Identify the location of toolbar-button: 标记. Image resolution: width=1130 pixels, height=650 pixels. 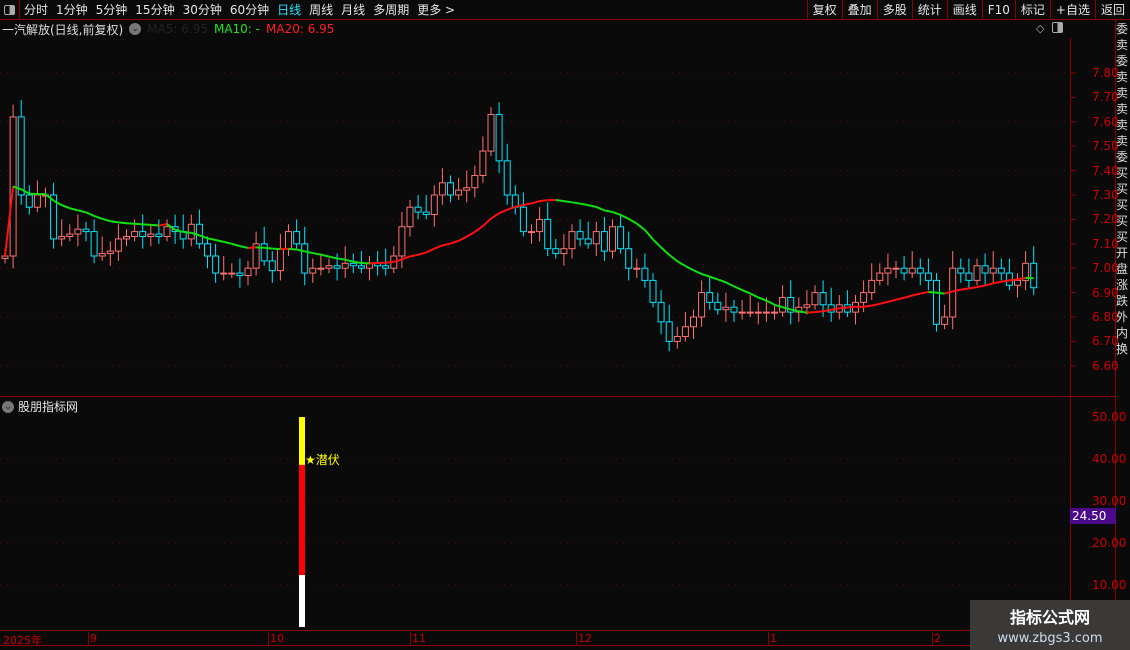
(1032, 10).